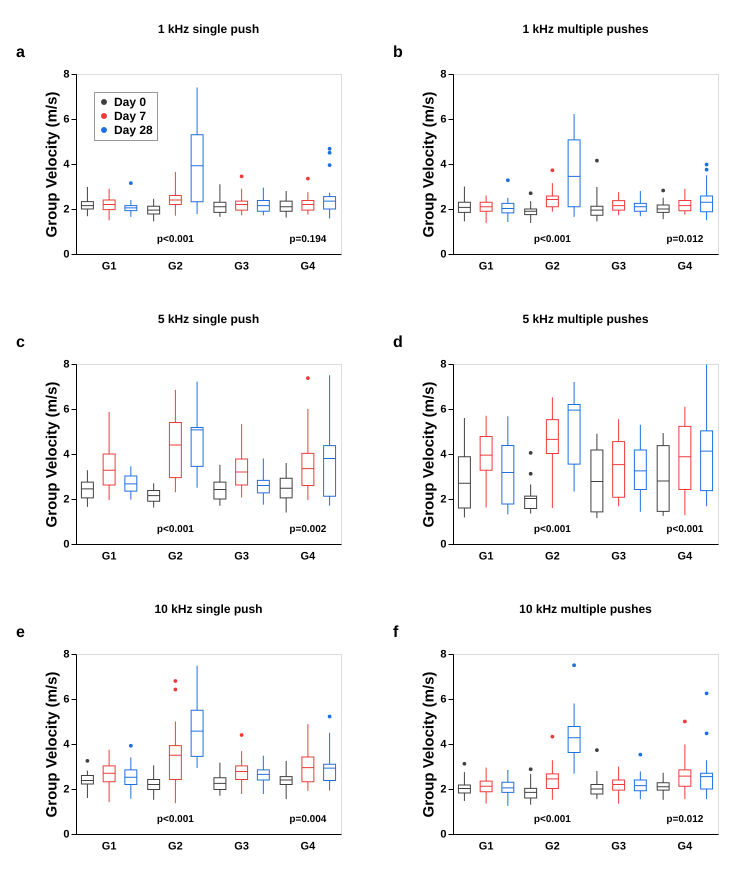  Describe the element at coordinates (208, 609) in the screenshot. I see `chart-title: 10 kHz single push` at that location.